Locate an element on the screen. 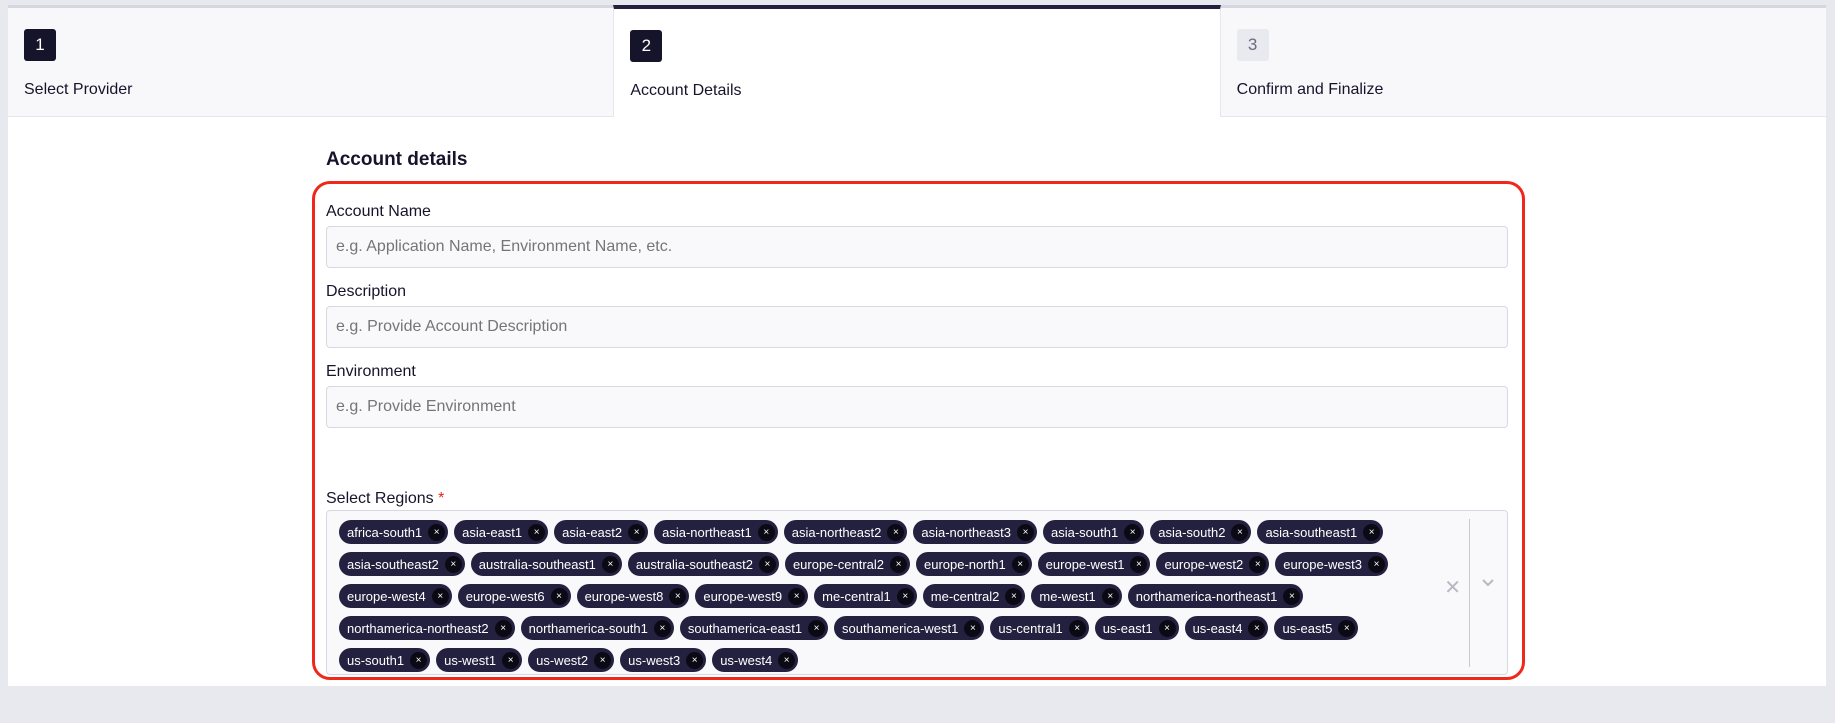 Image resolution: width=1835 pixels, height=723 pixels. region-tag: australia-southeast2 × is located at coordinates (703, 564).